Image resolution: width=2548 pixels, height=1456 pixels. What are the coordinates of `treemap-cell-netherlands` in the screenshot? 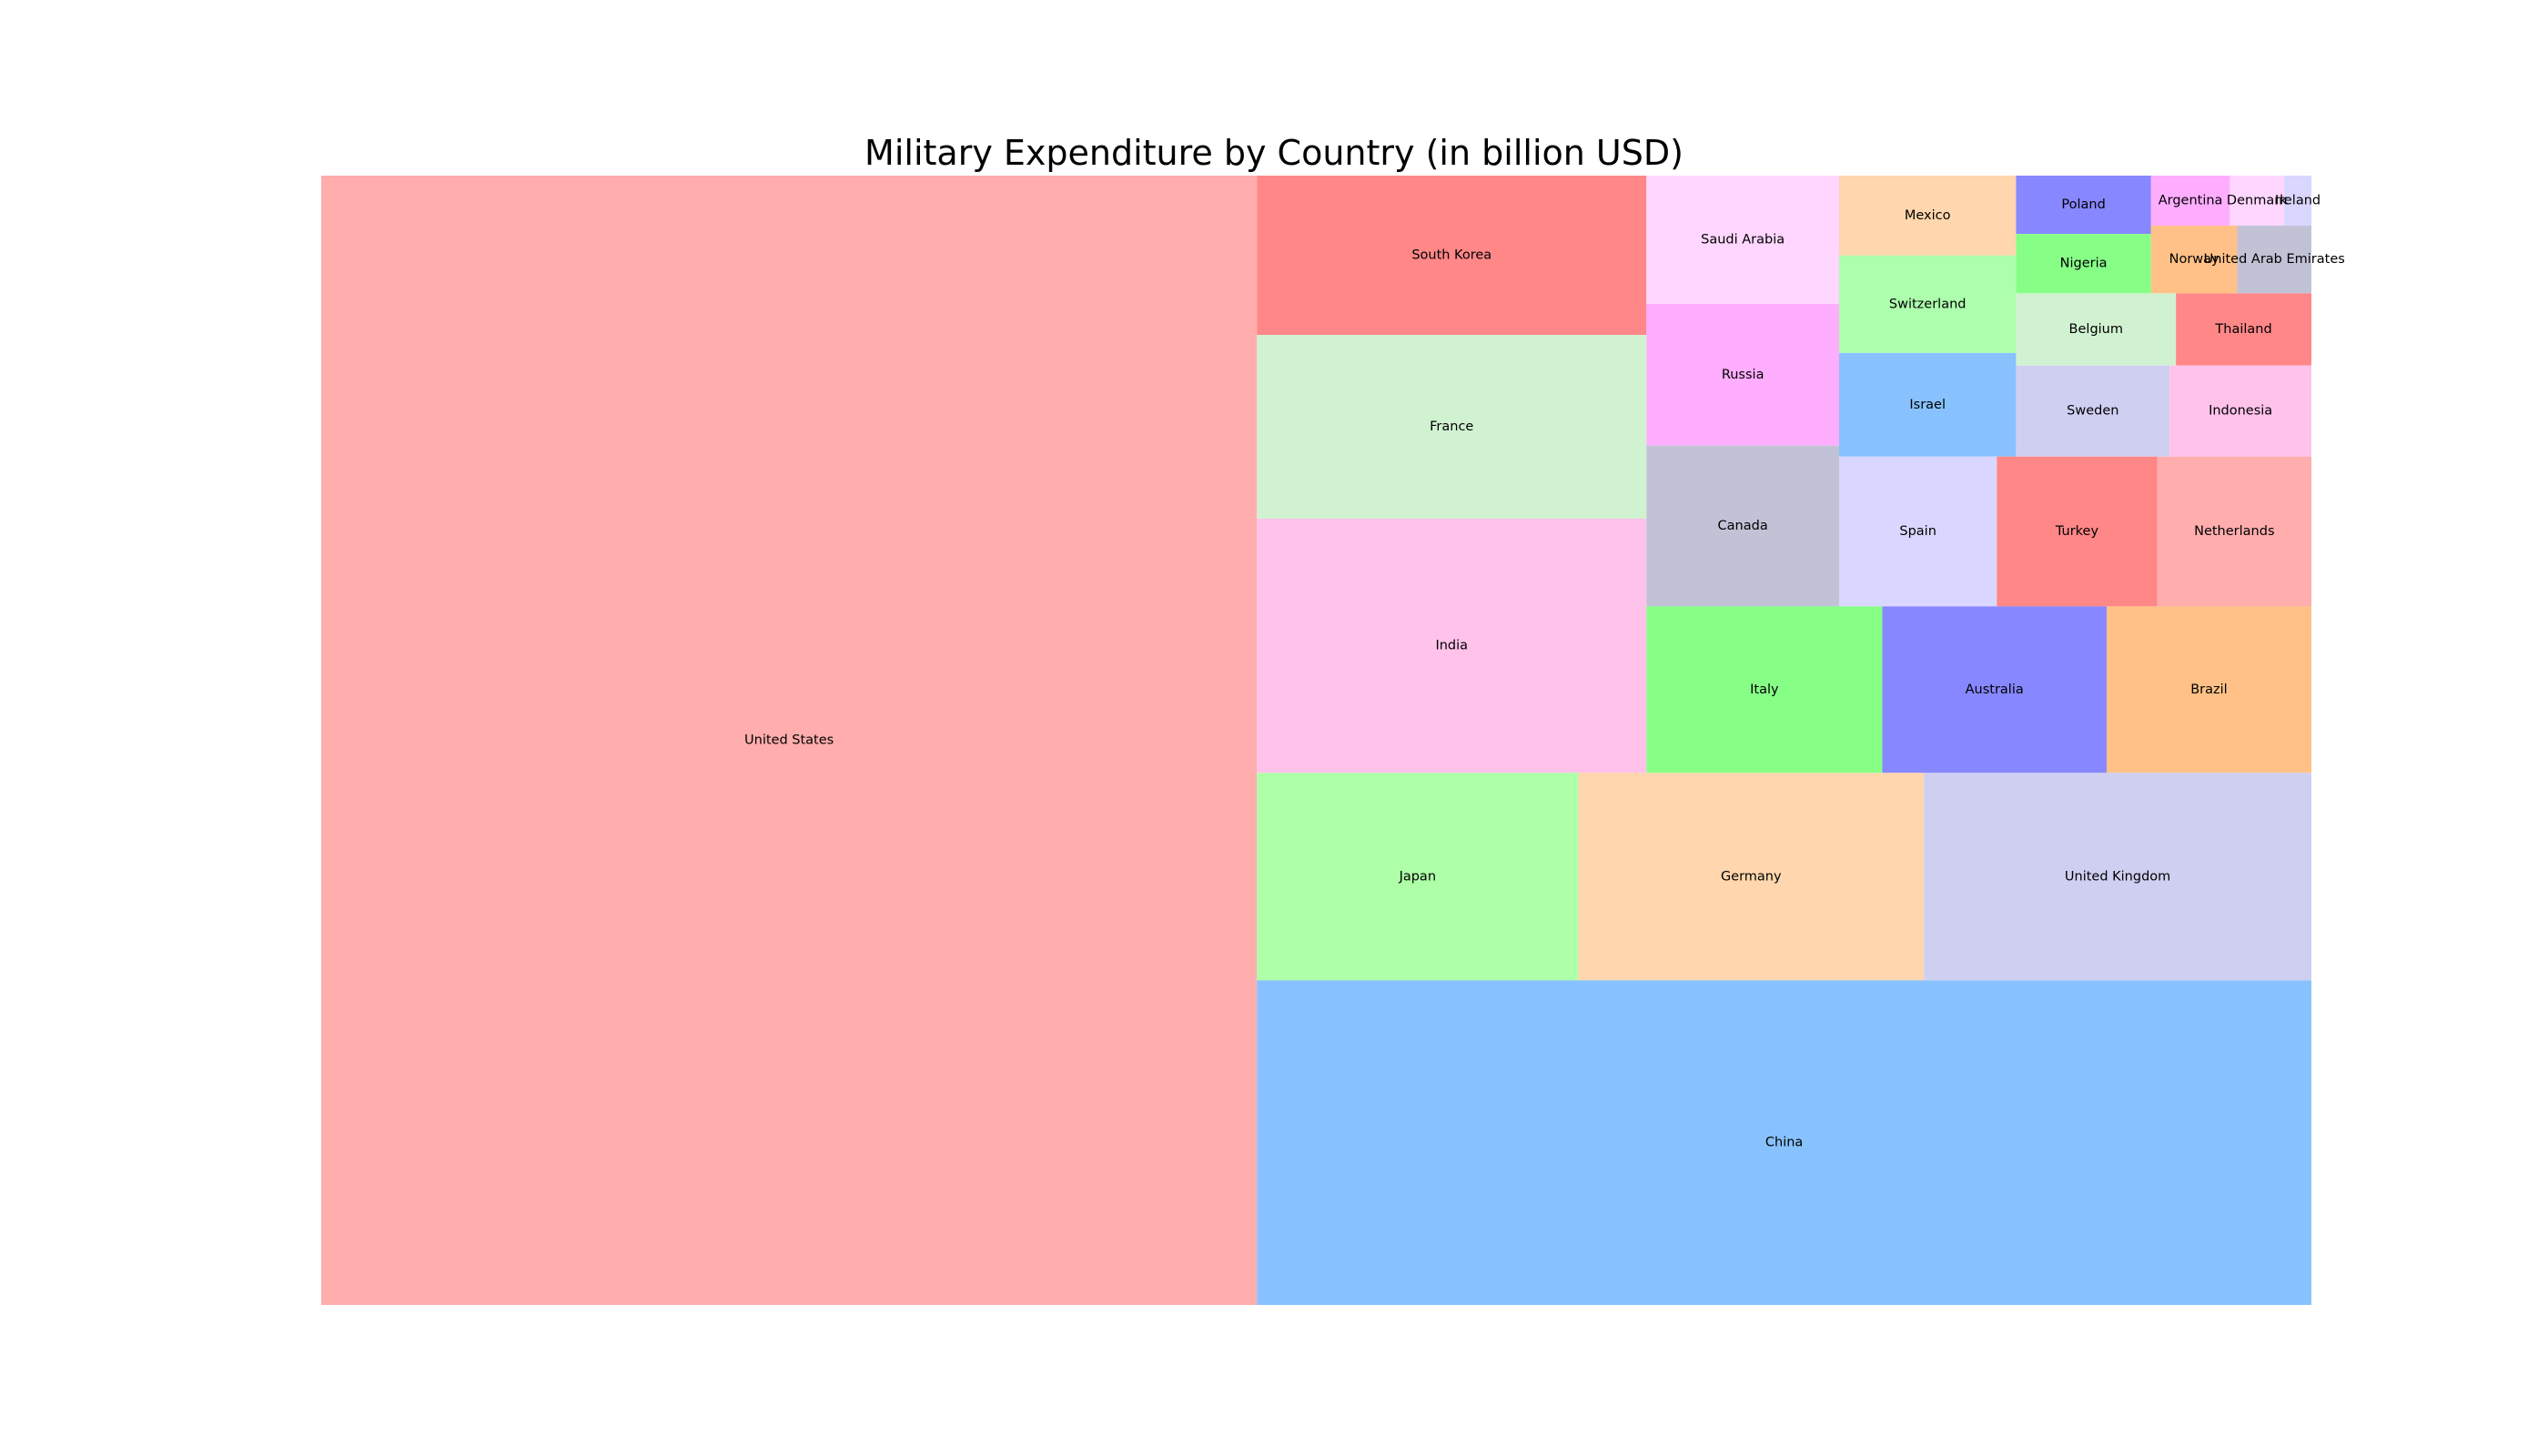 It's located at (2234, 532).